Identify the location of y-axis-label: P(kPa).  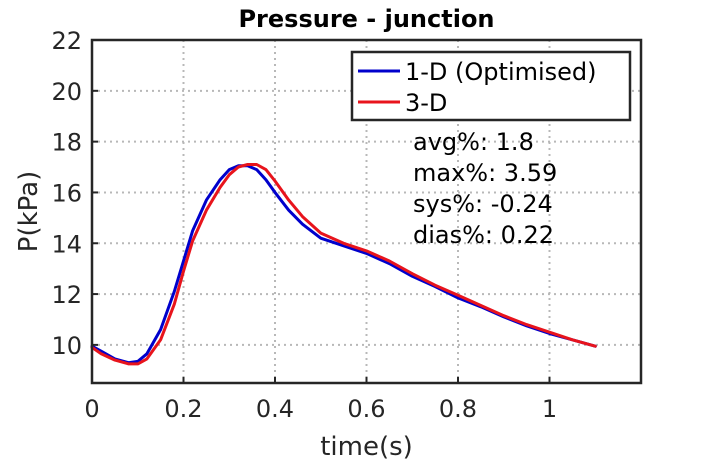
(29, 211).